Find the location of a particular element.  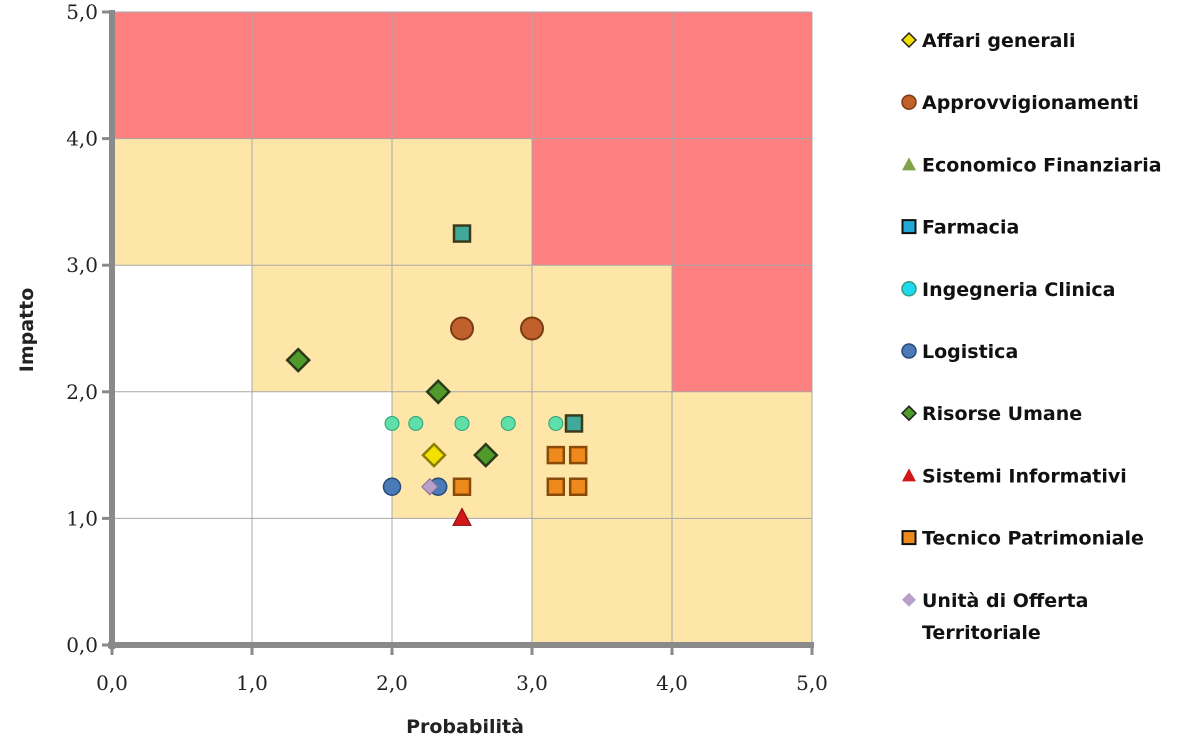

y-tick-label: 2,0 is located at coordinates (82, 392).